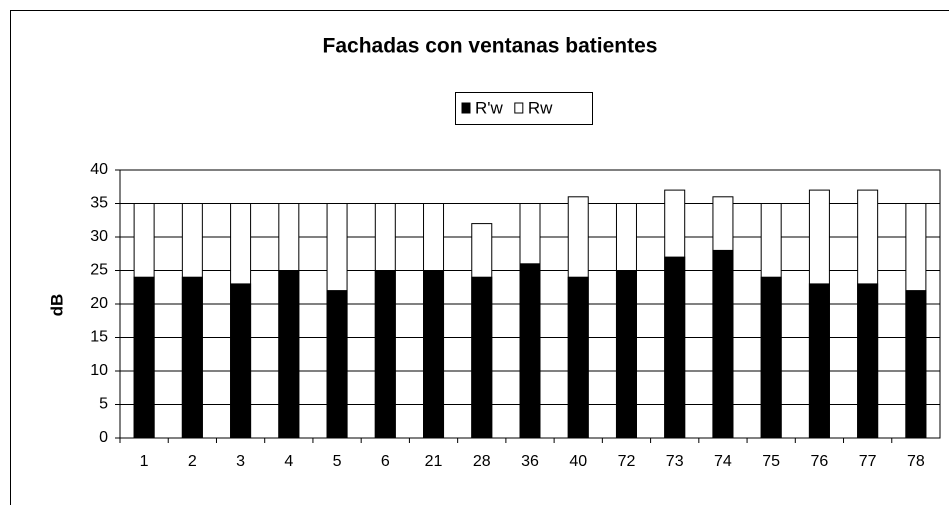 This screenshot has height=505, width=949. Describe the element at coordinates (385, 461) in the screenshot. I see `x-tick-label: 6` at that location.